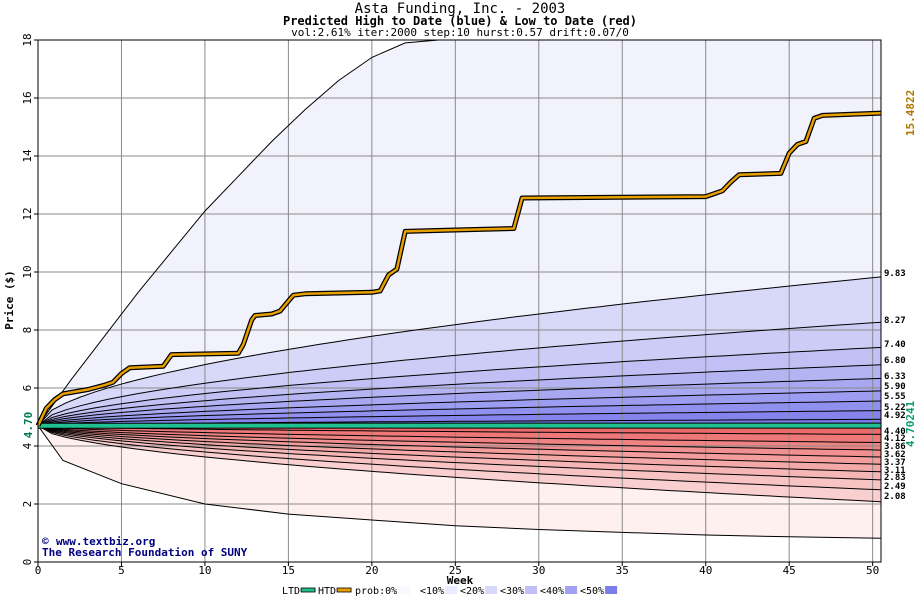 The height and width of the screenshot is (600, 920). What do you see at coordinates (895, 455) in the screenshot?
I see `low-pct-label-4: 3.62` at bounding box center [895, 455].